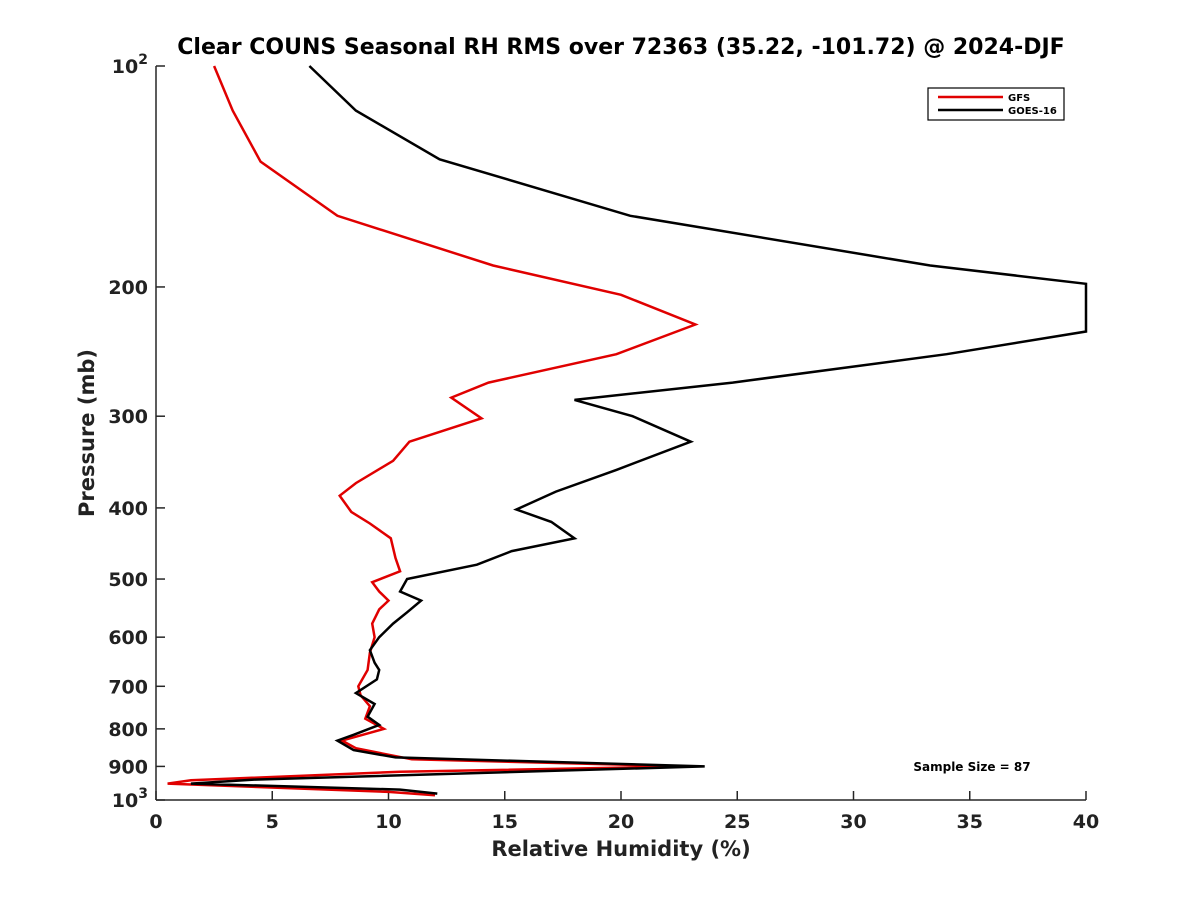  What do you see at coordinates (970, 822) in the screenshot?
I see `x-tick-label: 35` at bounding box center [970, 822].